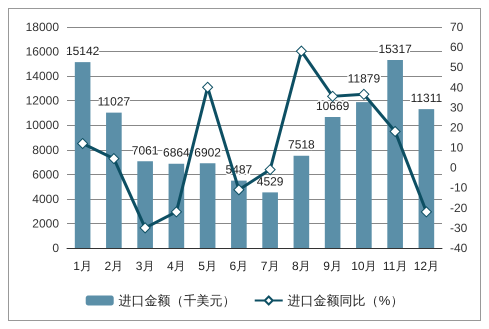  Describe the element at coordinates (176, 153) in the screenshot. I see `data-label: 6864` at that location.